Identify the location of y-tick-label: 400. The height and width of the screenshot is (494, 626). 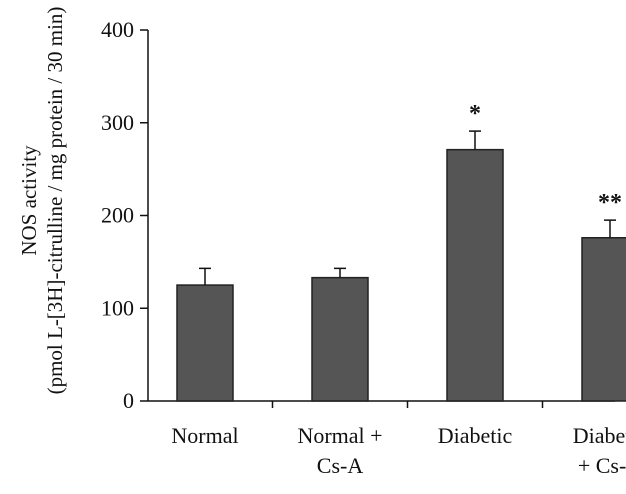
(117, 29).